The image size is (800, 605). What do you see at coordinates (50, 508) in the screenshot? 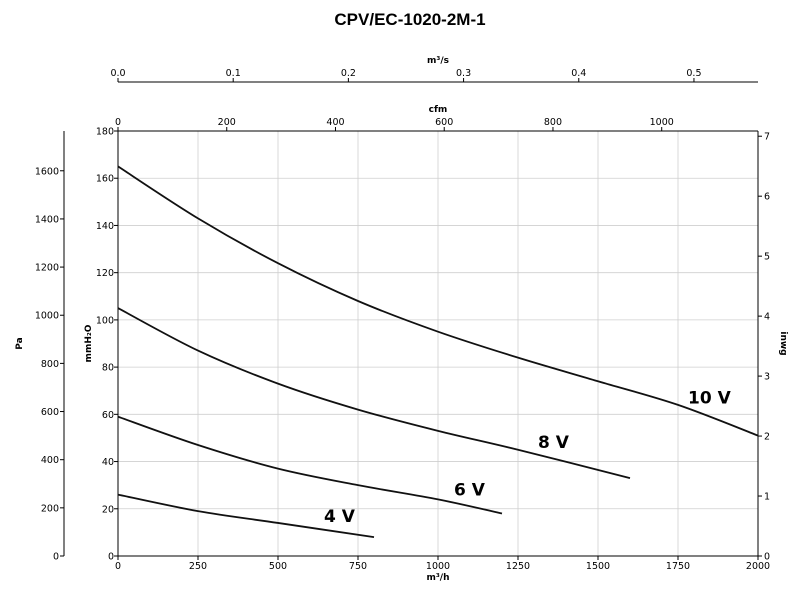
I see `pa-tick-label: 200` at bounding box center [50, 508].